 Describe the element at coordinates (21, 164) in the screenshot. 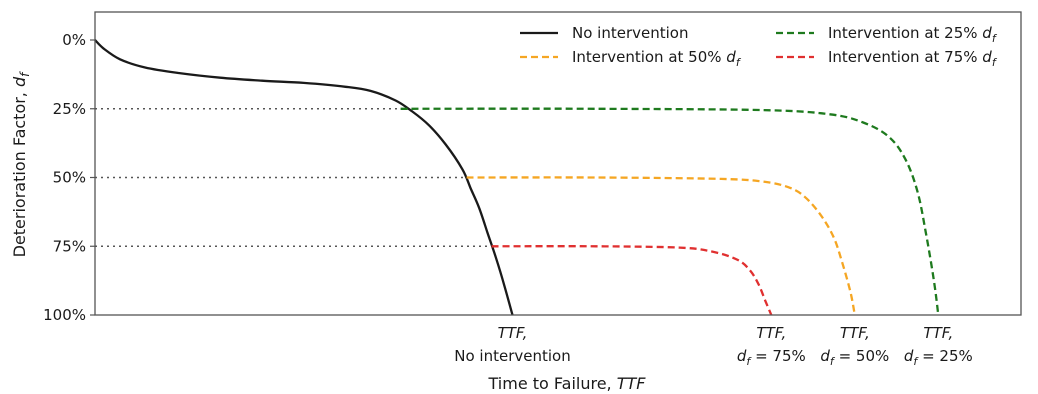

I see `y-axis-title: Deterioration Factor, df` at that location.